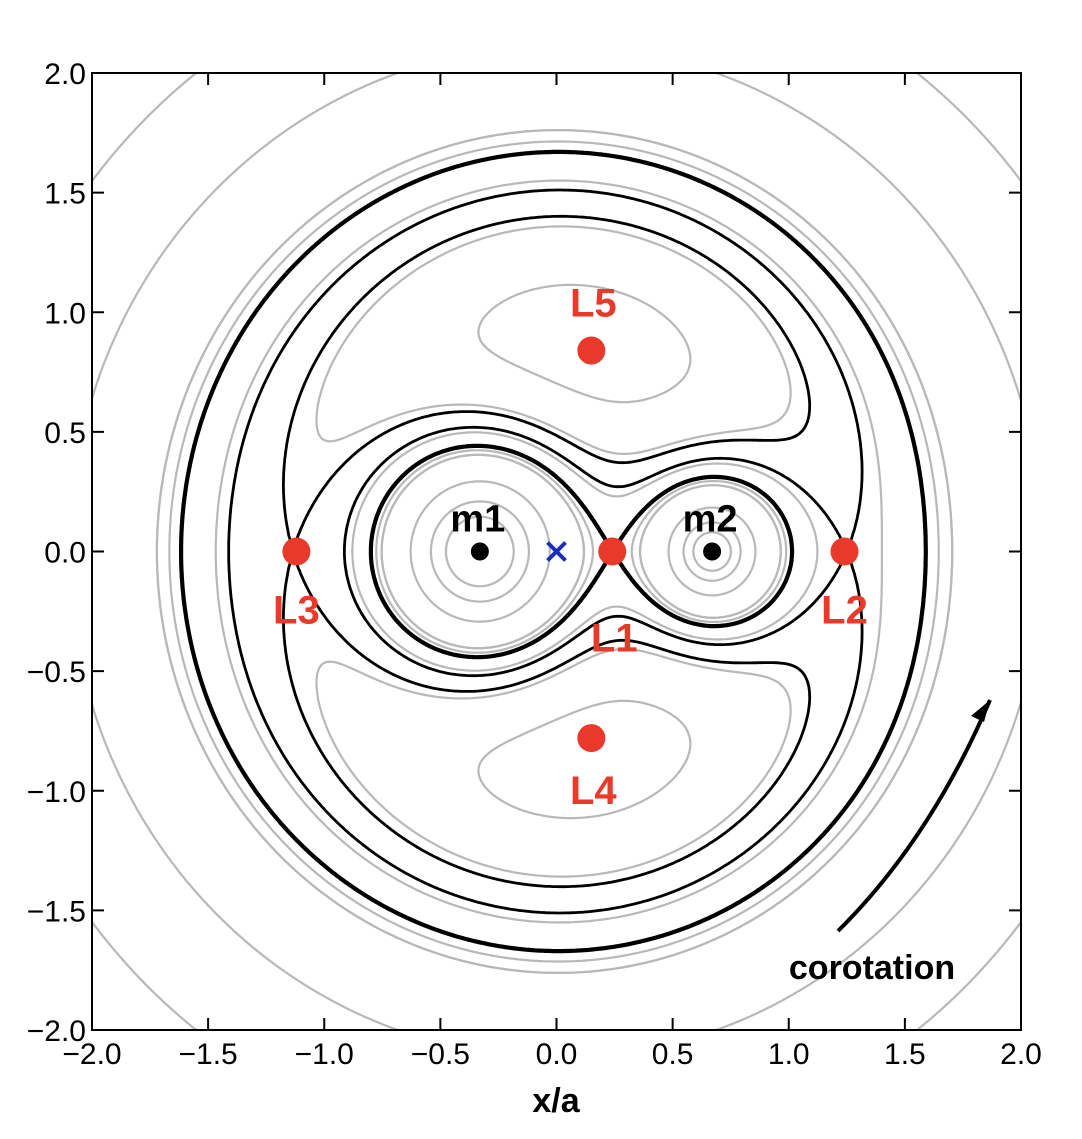  What do you see at coordinates (296, 551) in the screenshot?
I see `lagrange-point-L3` at bounding box center [296, 551].